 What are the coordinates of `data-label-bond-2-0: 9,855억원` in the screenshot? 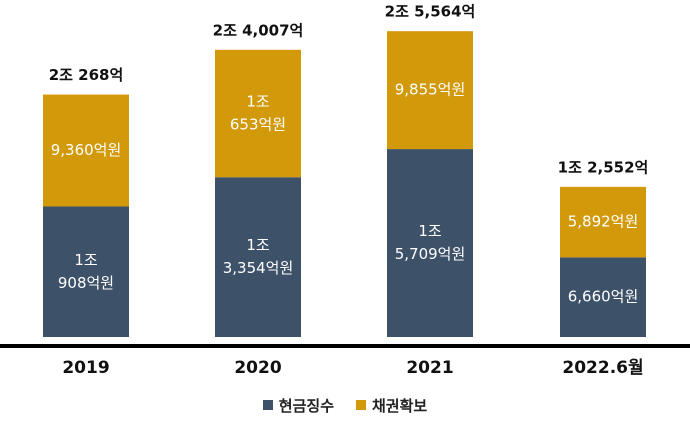 It's located at (430, 90).